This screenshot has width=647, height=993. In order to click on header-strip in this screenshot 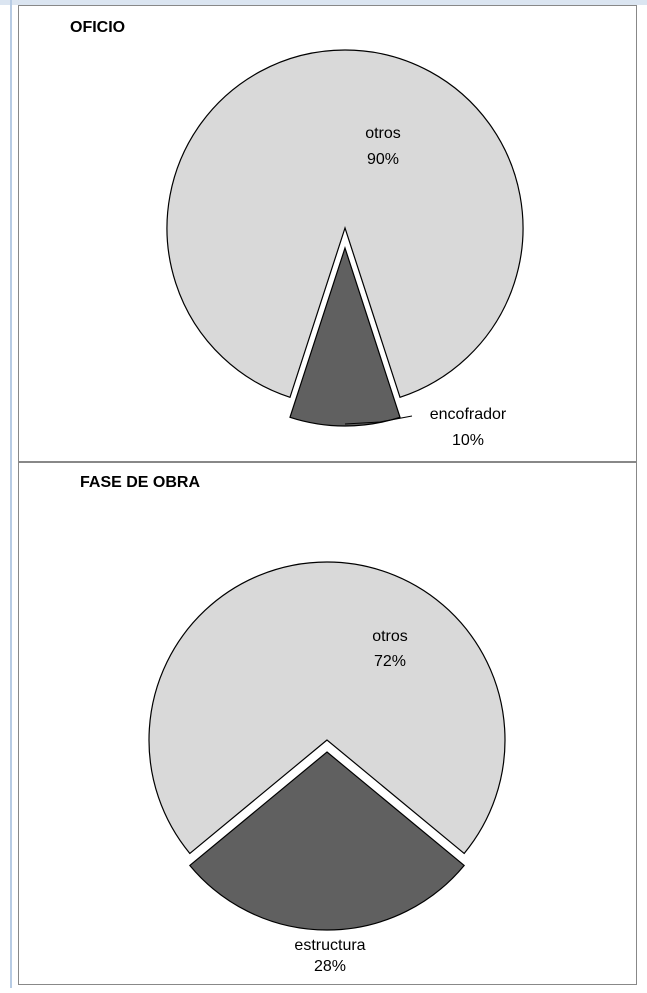, I will do `click(323, 2)`.